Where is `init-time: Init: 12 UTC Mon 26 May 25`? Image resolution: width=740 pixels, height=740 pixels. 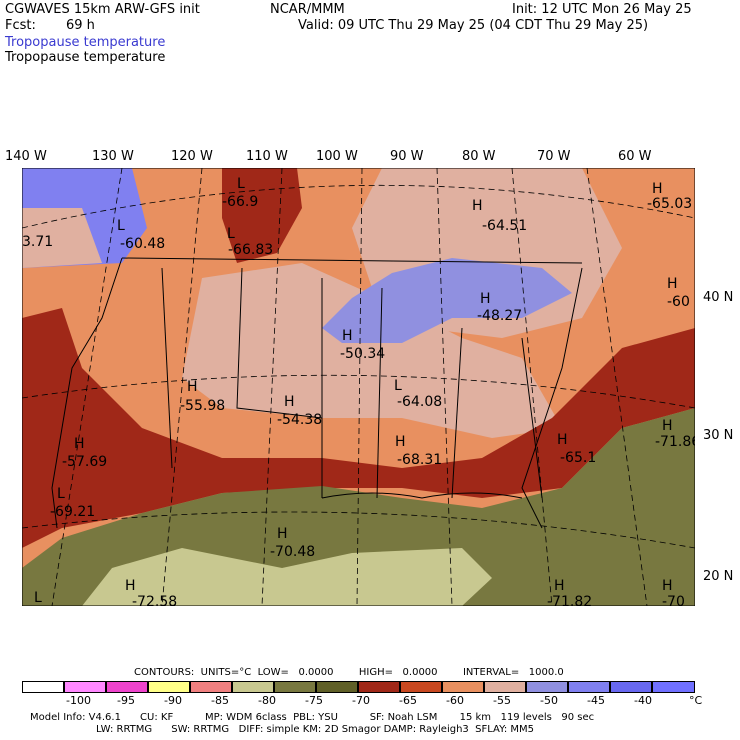
init-time: Init: 12 UTC Mon 26 May 25 is located at coordinates (602, 9).